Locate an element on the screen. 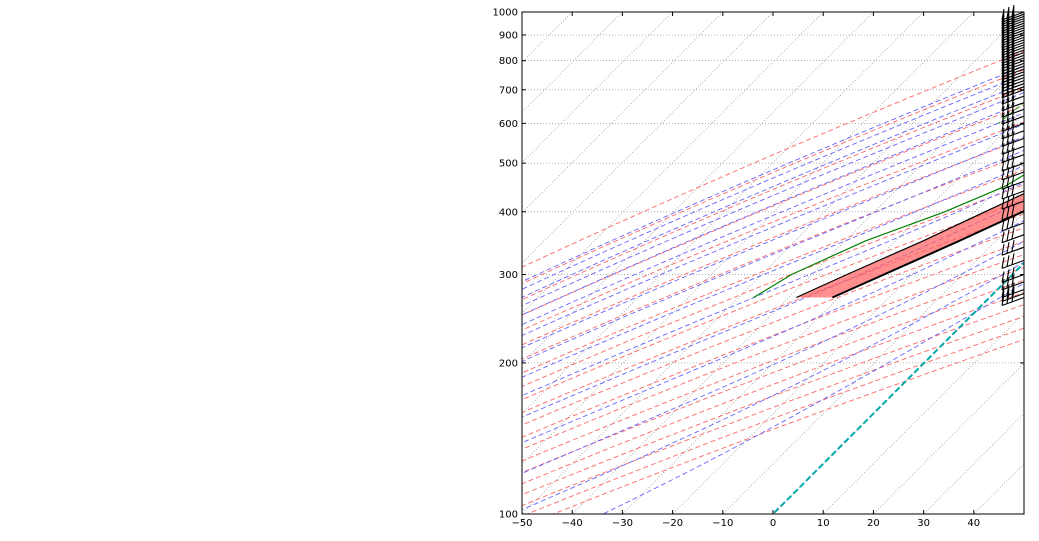 Image resolution: width=1039 pixels, height=541 pixels. y-tick-label: 300 is located at coordinates (508, 275).